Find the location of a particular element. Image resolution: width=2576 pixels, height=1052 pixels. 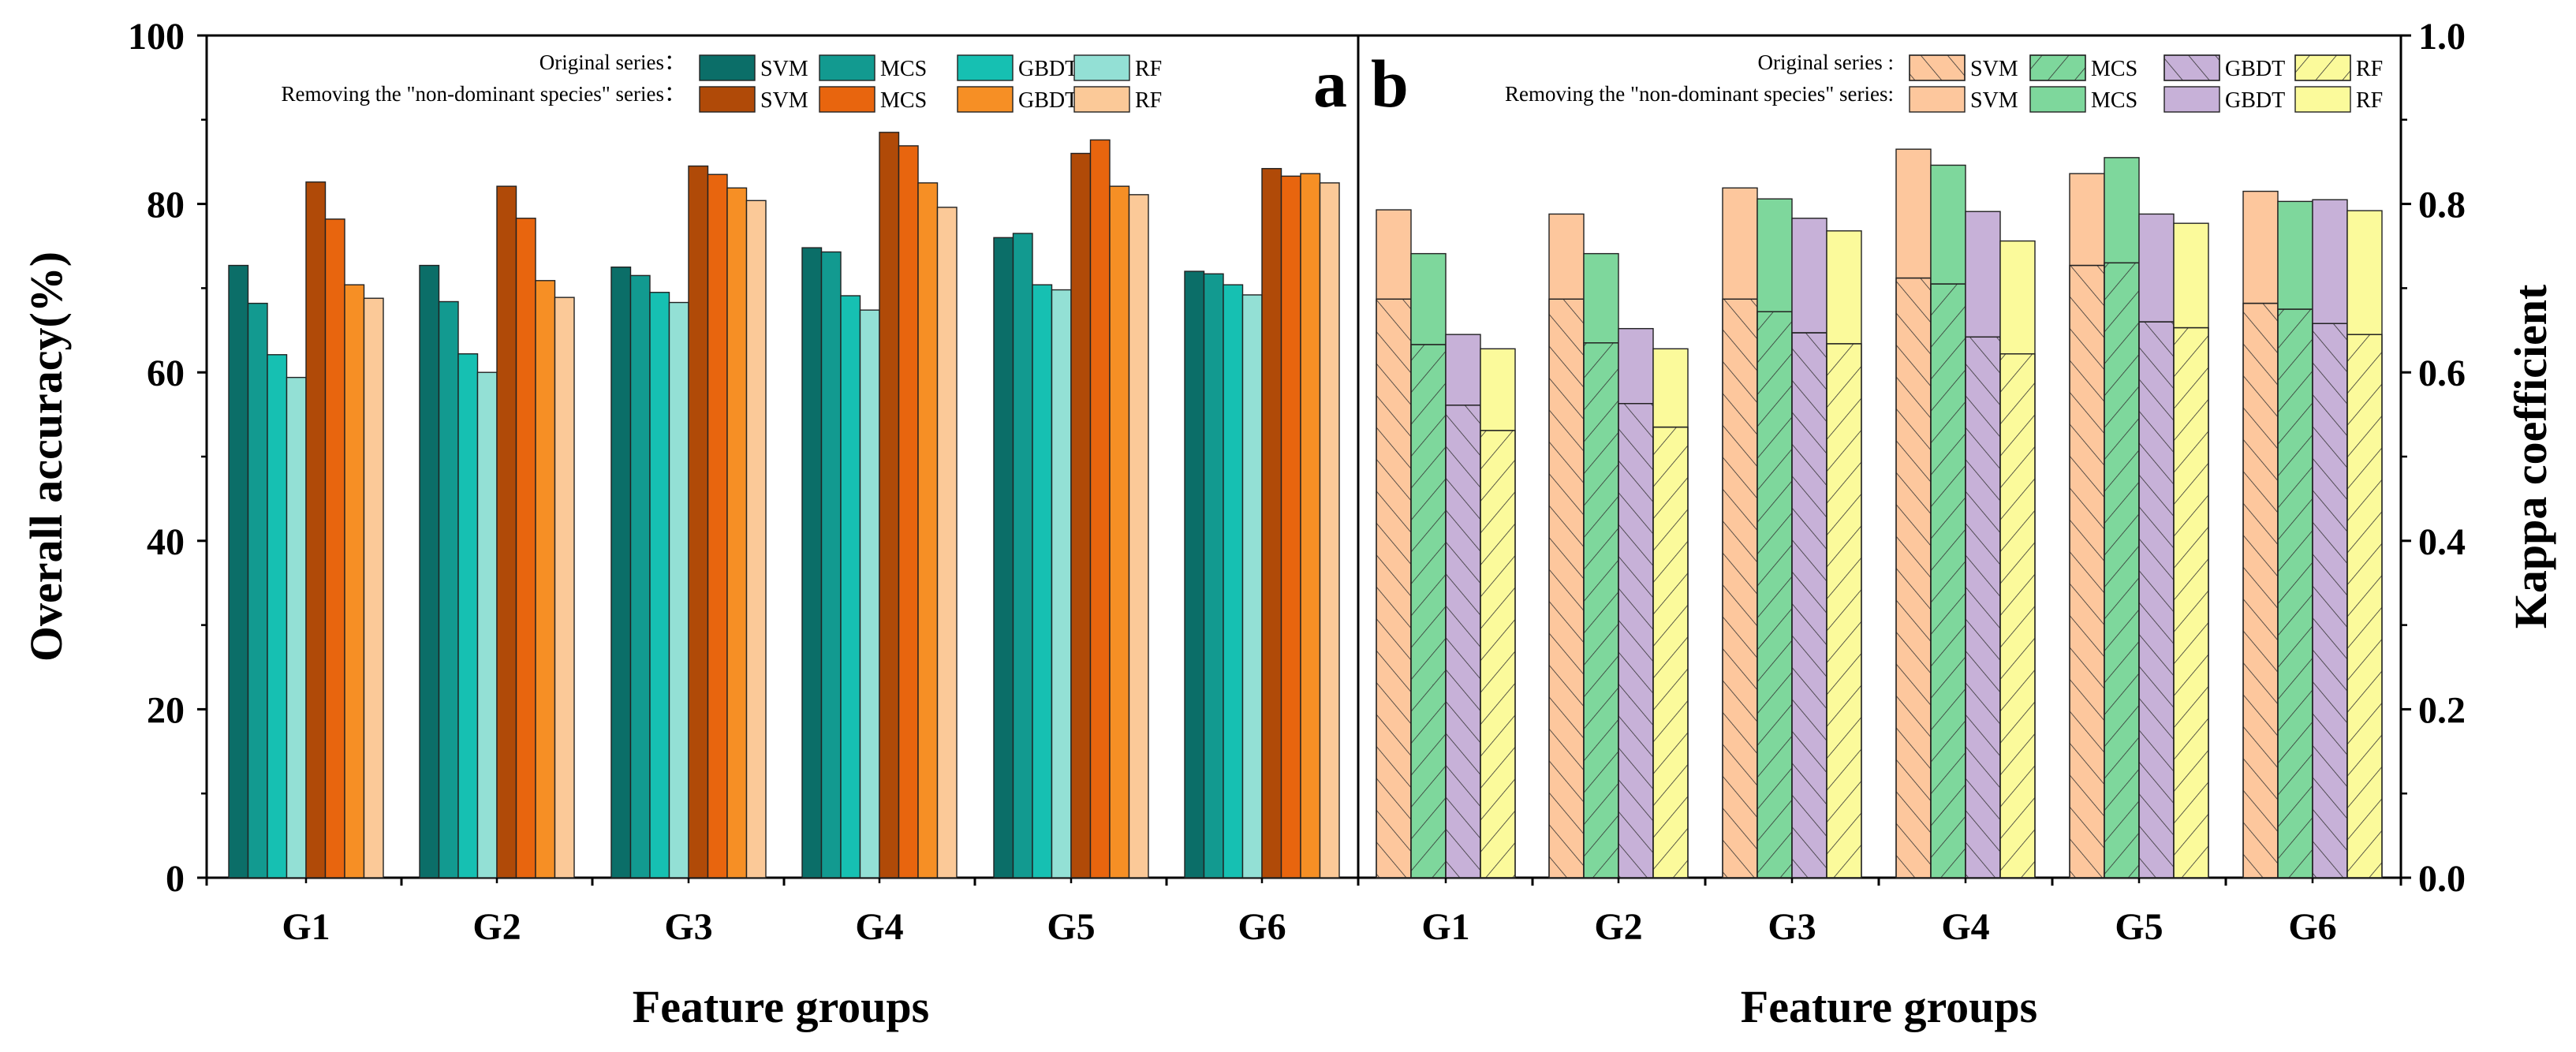

bar-a-g3-orig-gbdt is located at coordinates (659, 585).